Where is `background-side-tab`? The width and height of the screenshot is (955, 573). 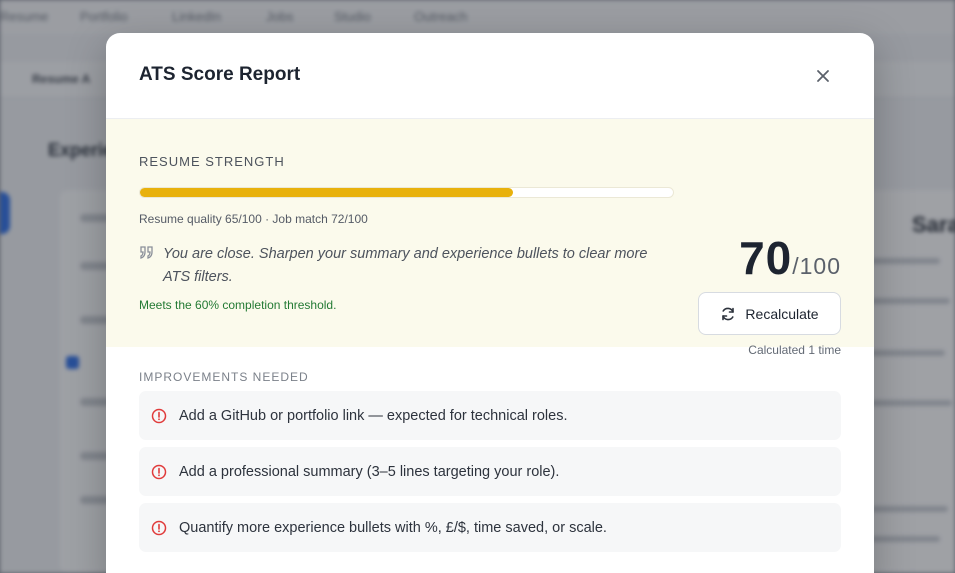 background-side-tab is located at coordinates (5, 213).